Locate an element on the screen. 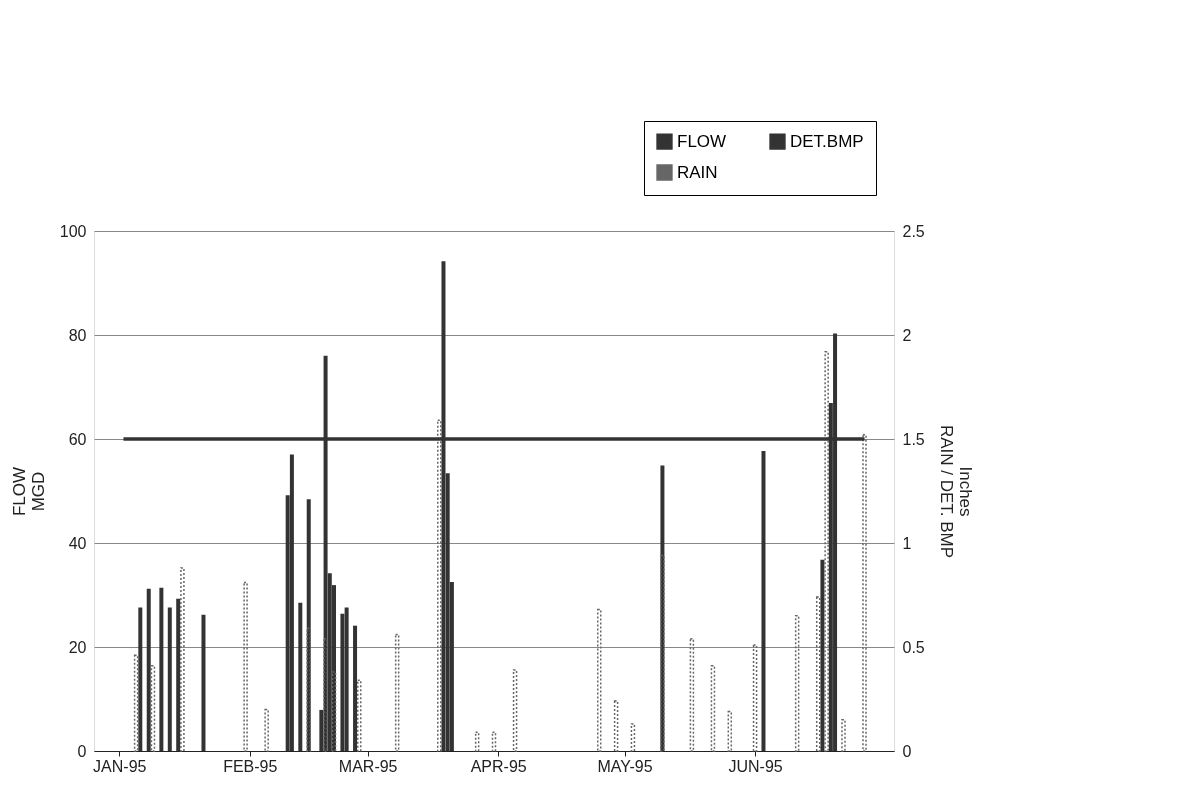 The height and width of the screenshot is (810, 1186). legend-label: RAIN is located at coordinates (697, 172).